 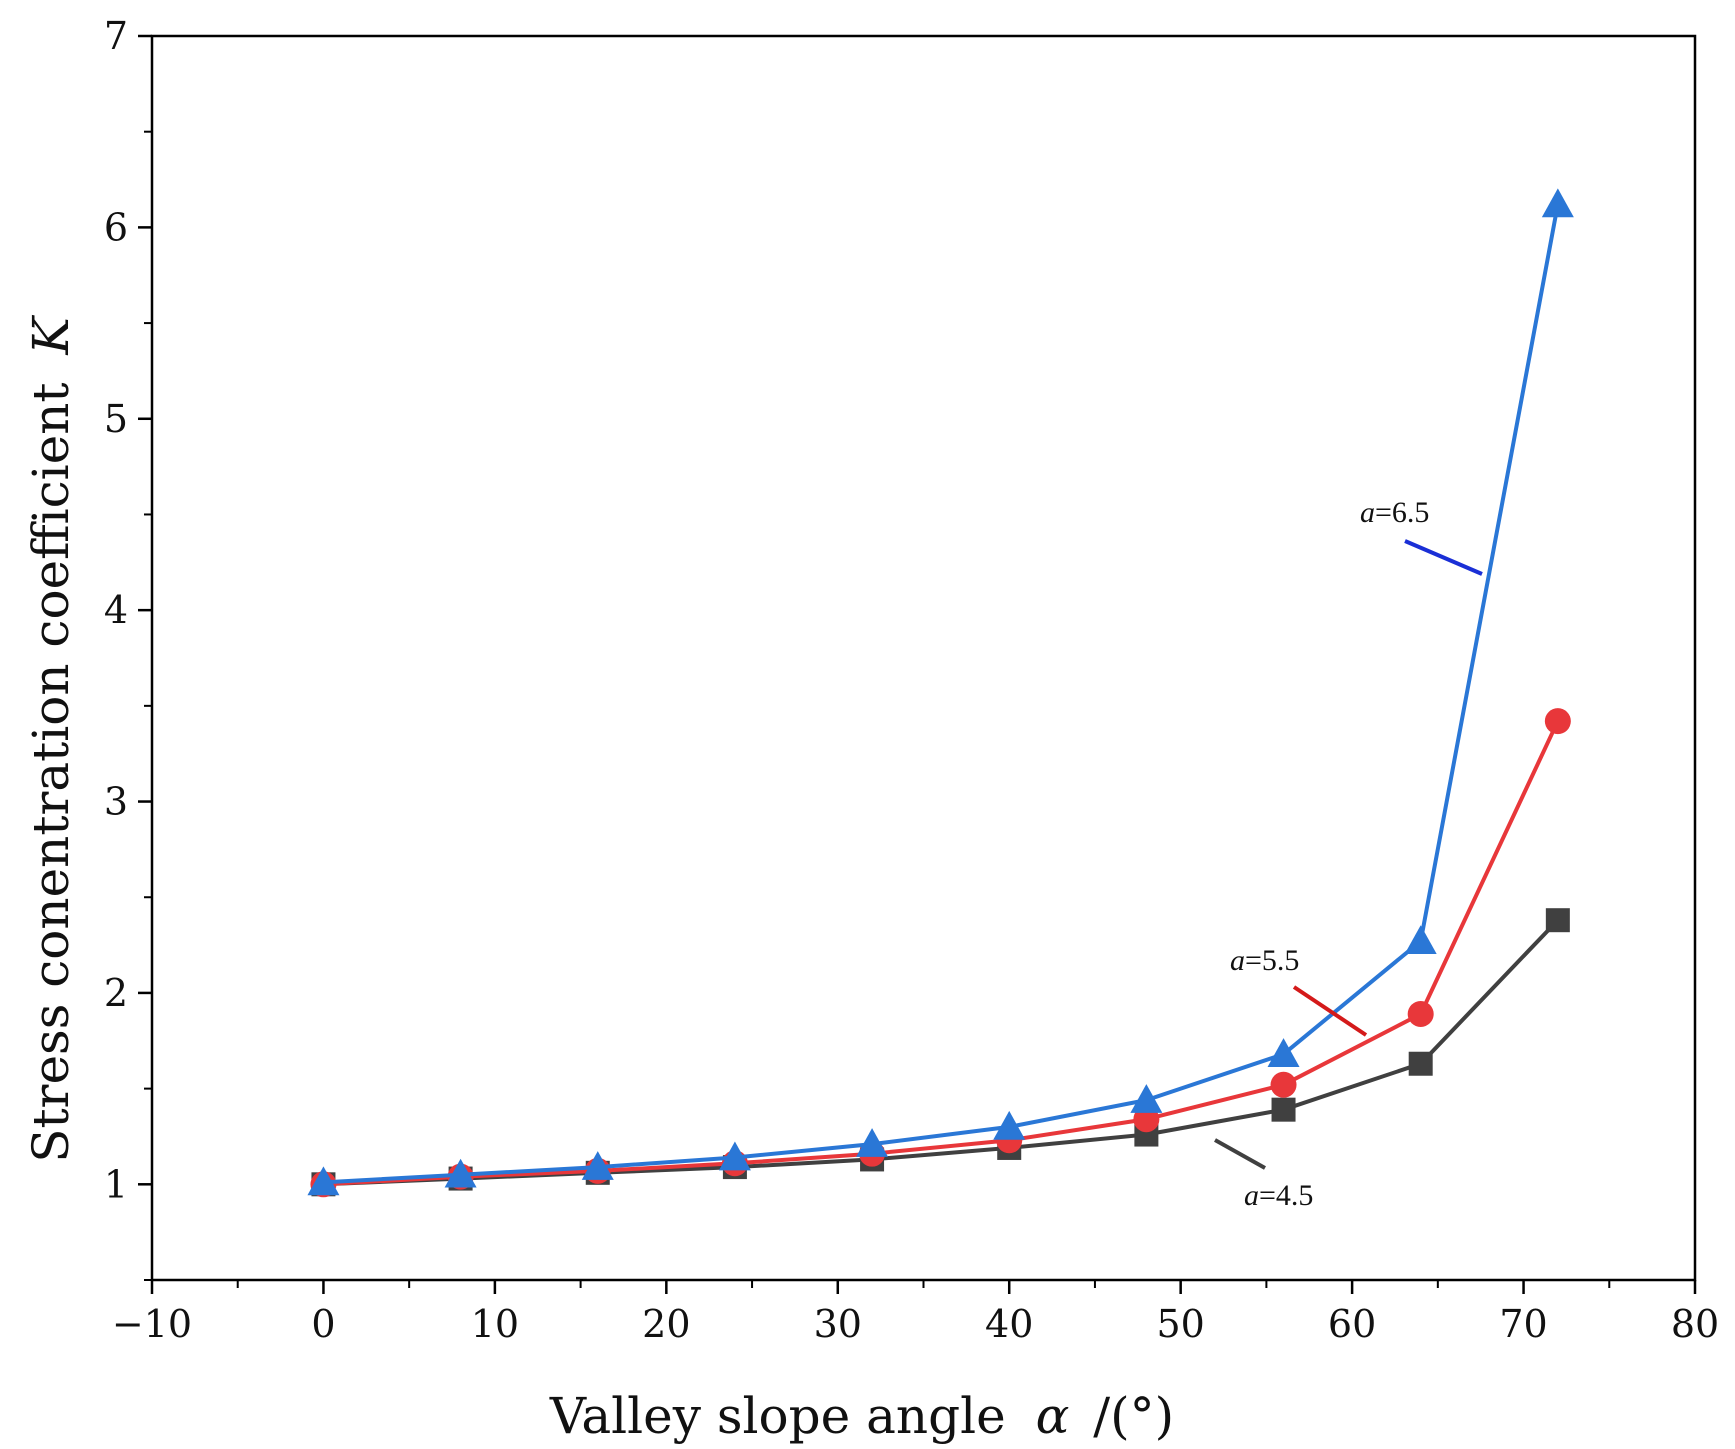 What do you see at coordinates (1133, 1416) in the screenshot?
I see `x-axis-title-unit: /(°)` at bounding box center [1133, 1416].